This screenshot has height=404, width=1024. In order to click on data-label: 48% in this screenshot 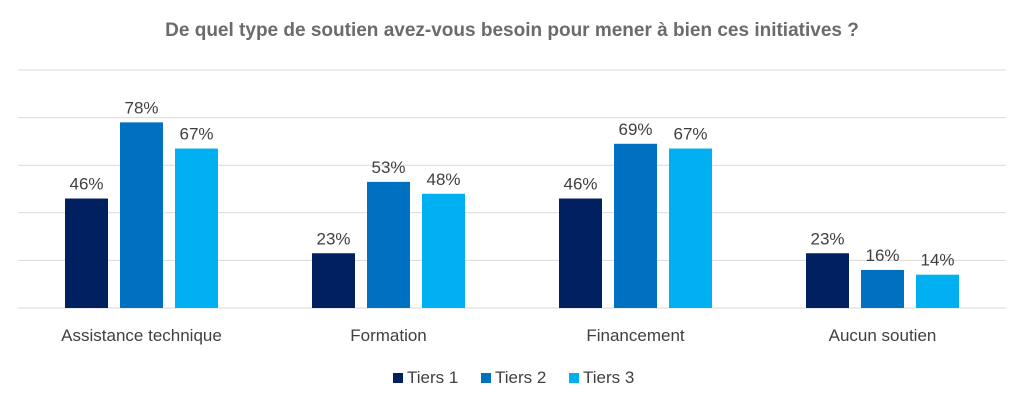, I will do `click(443, 179)`.